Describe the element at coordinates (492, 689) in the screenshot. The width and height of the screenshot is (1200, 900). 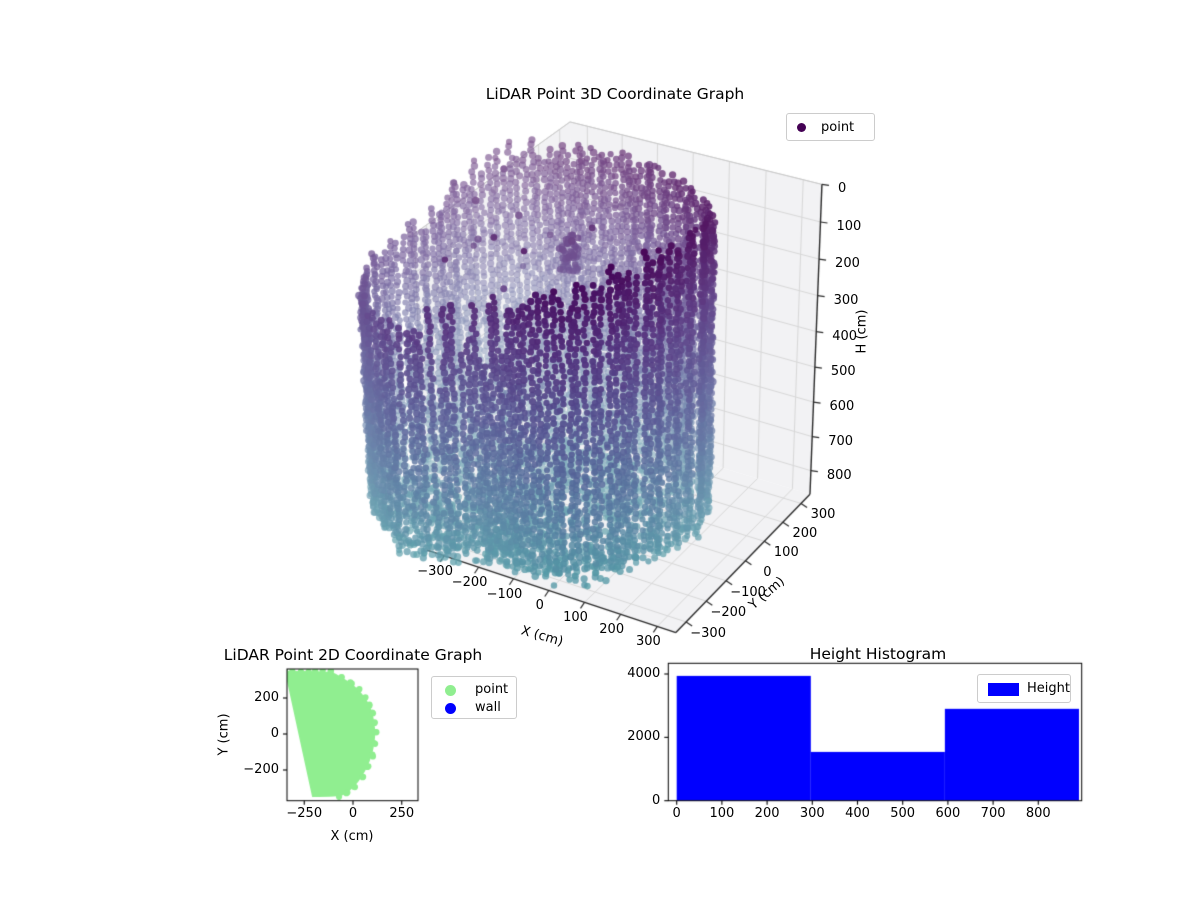
I see `plot2d-legend-point-label: point` at that location.